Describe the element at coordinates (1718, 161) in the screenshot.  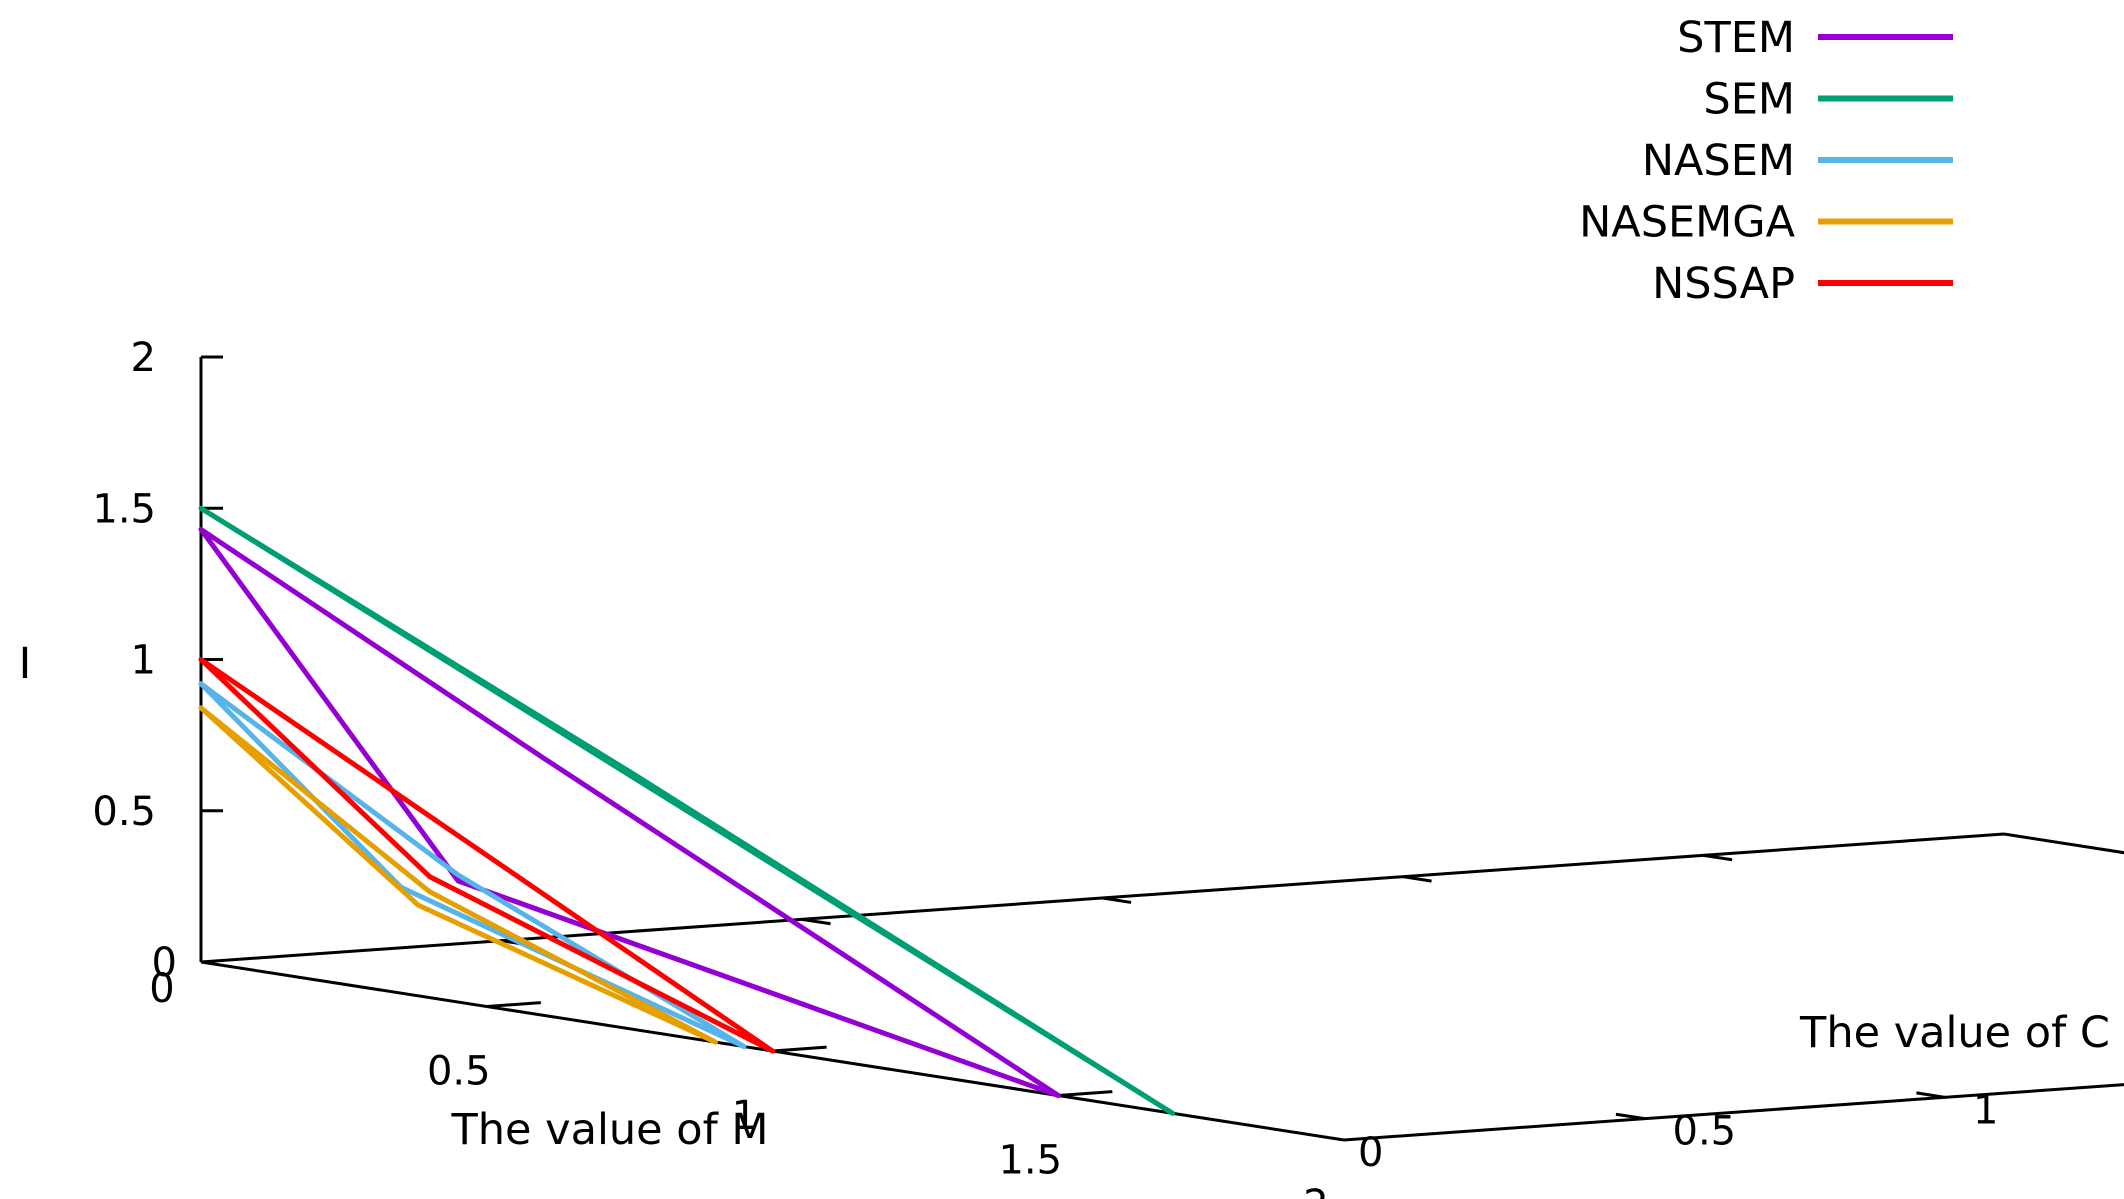
I see `legend-label: NASEM` at that location.